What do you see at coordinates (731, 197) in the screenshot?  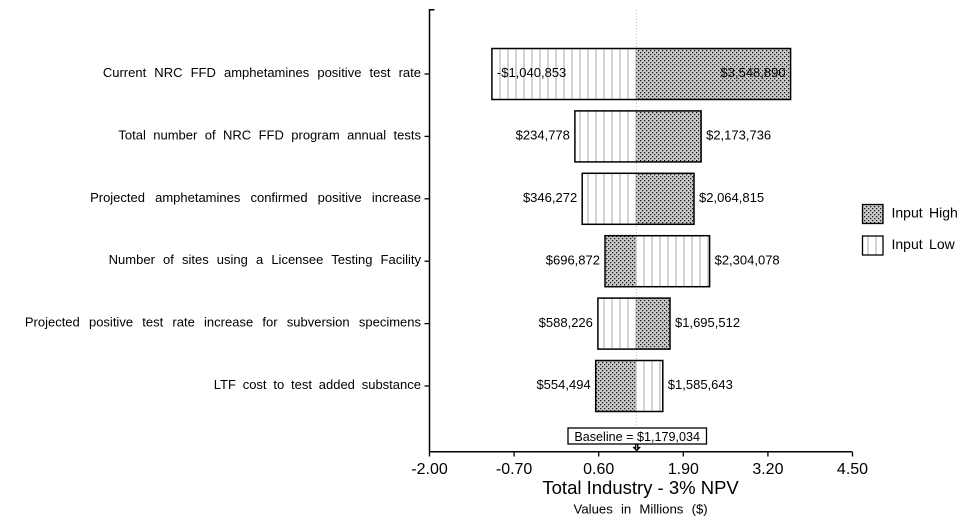 I see `svg-text: $2,064,815` at bounding box center [731, 197].